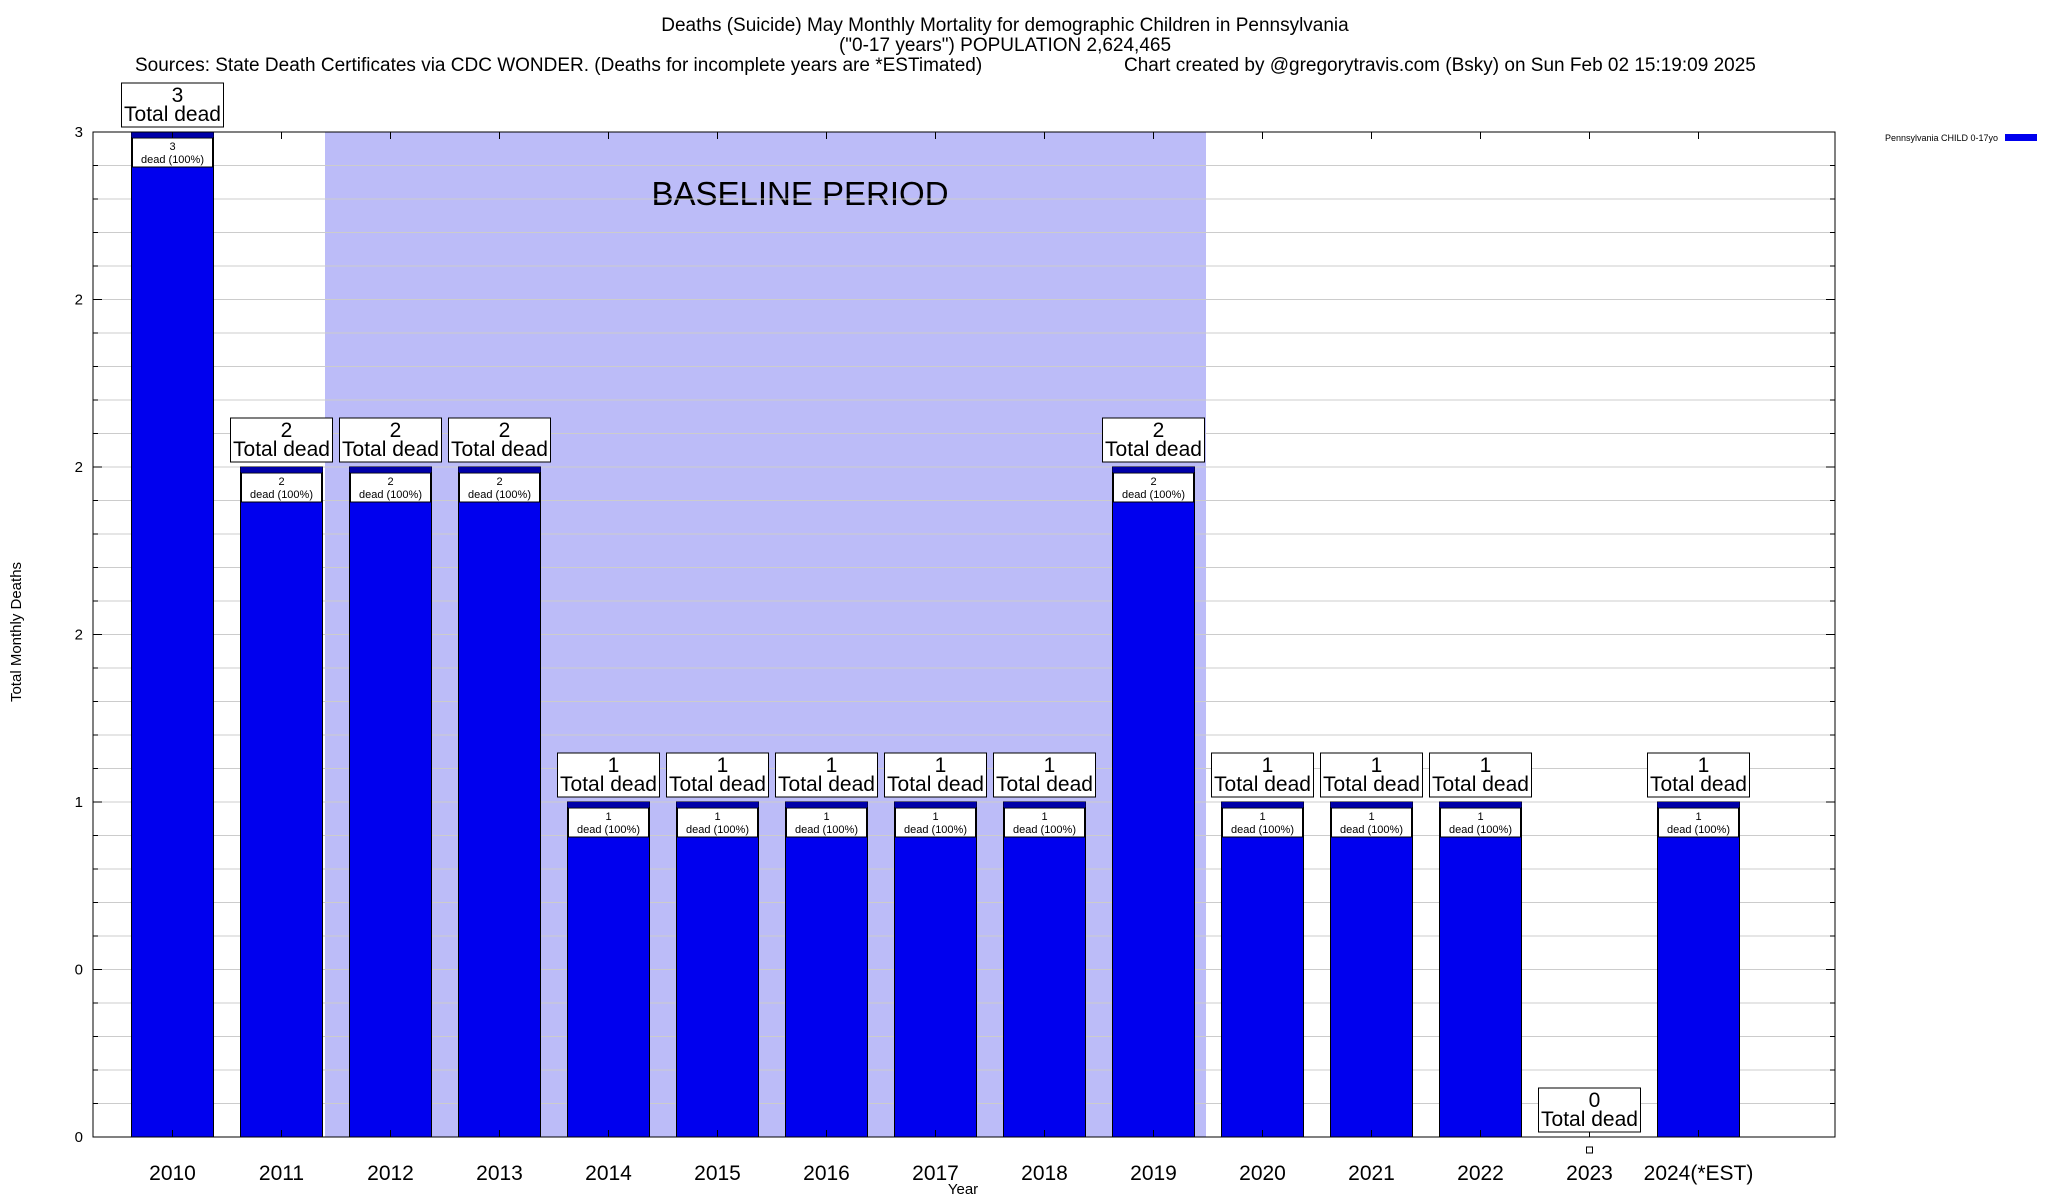 The height and width of the screenshot is (1200, 2048). Describe the element at coordinates (1480, 1173) in the screenshot. I see `x-tick-label: 2022` at that location.